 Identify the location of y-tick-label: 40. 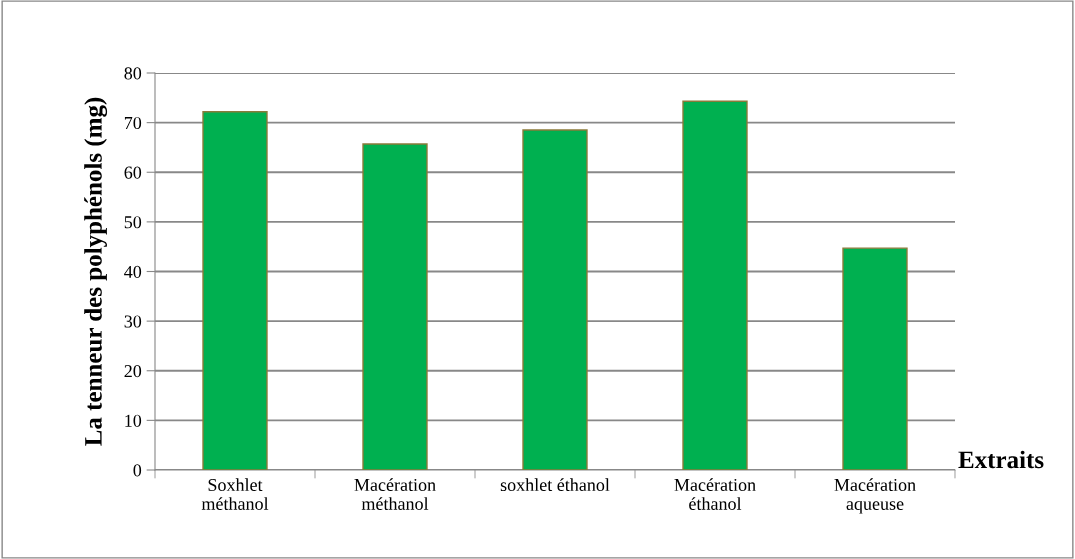
(133, 271).